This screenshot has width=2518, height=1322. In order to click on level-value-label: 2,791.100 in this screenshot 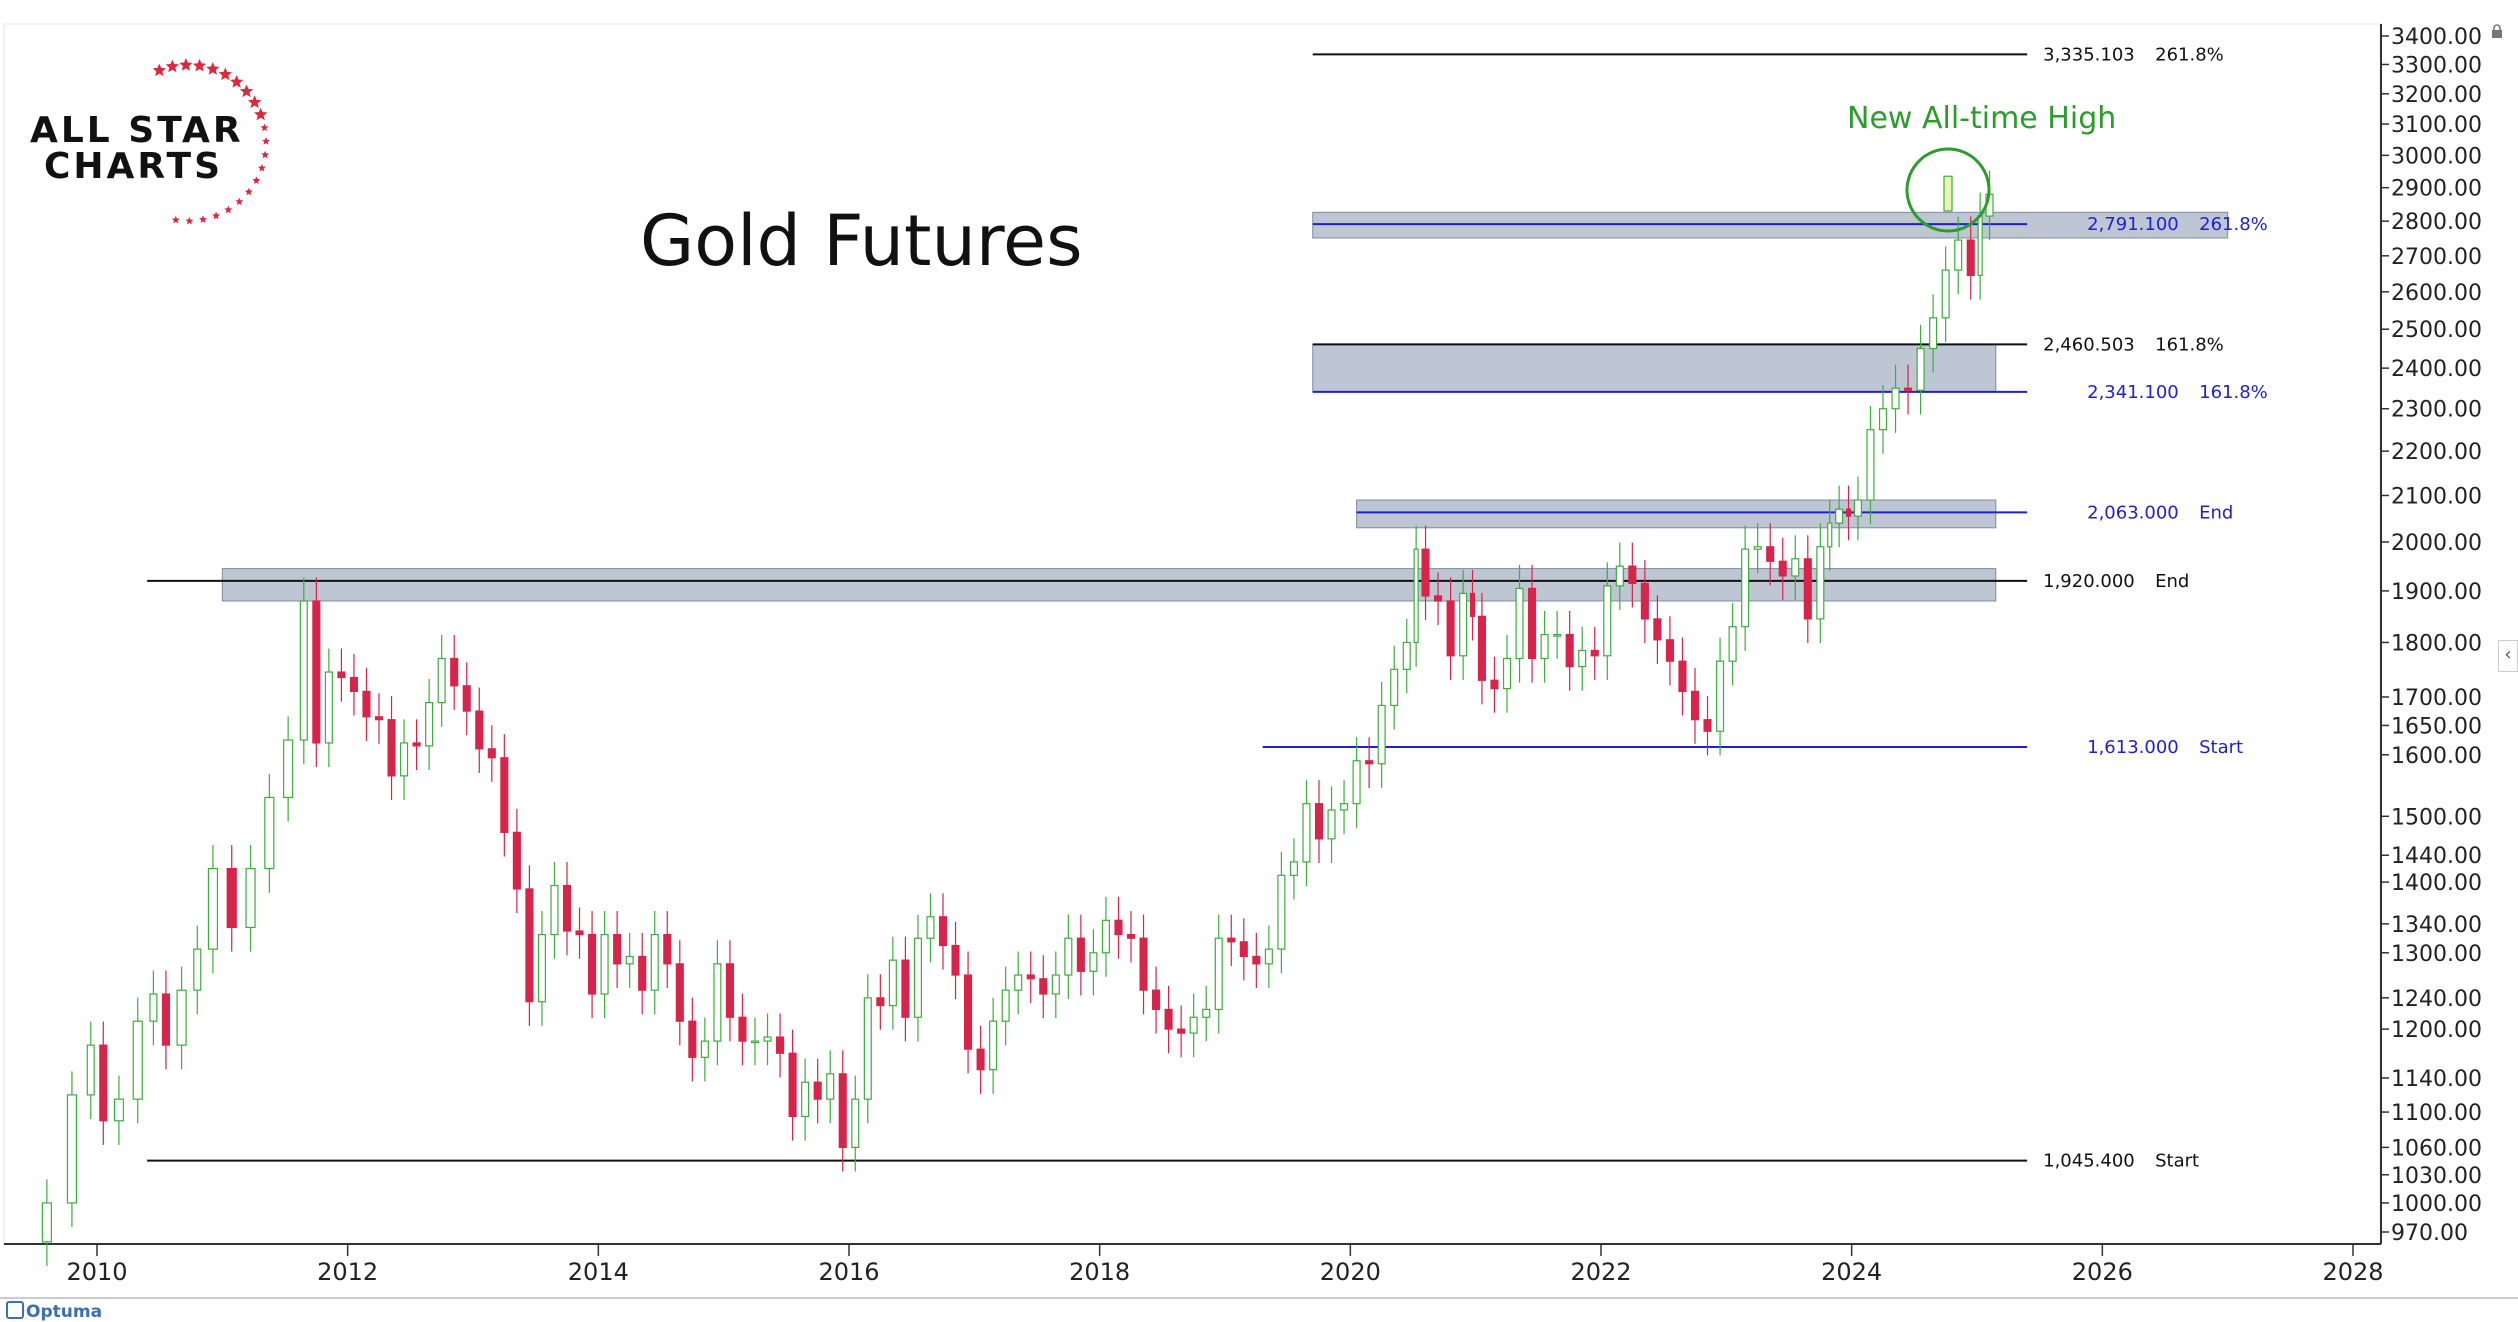, I will do `click(2133, 224)`.